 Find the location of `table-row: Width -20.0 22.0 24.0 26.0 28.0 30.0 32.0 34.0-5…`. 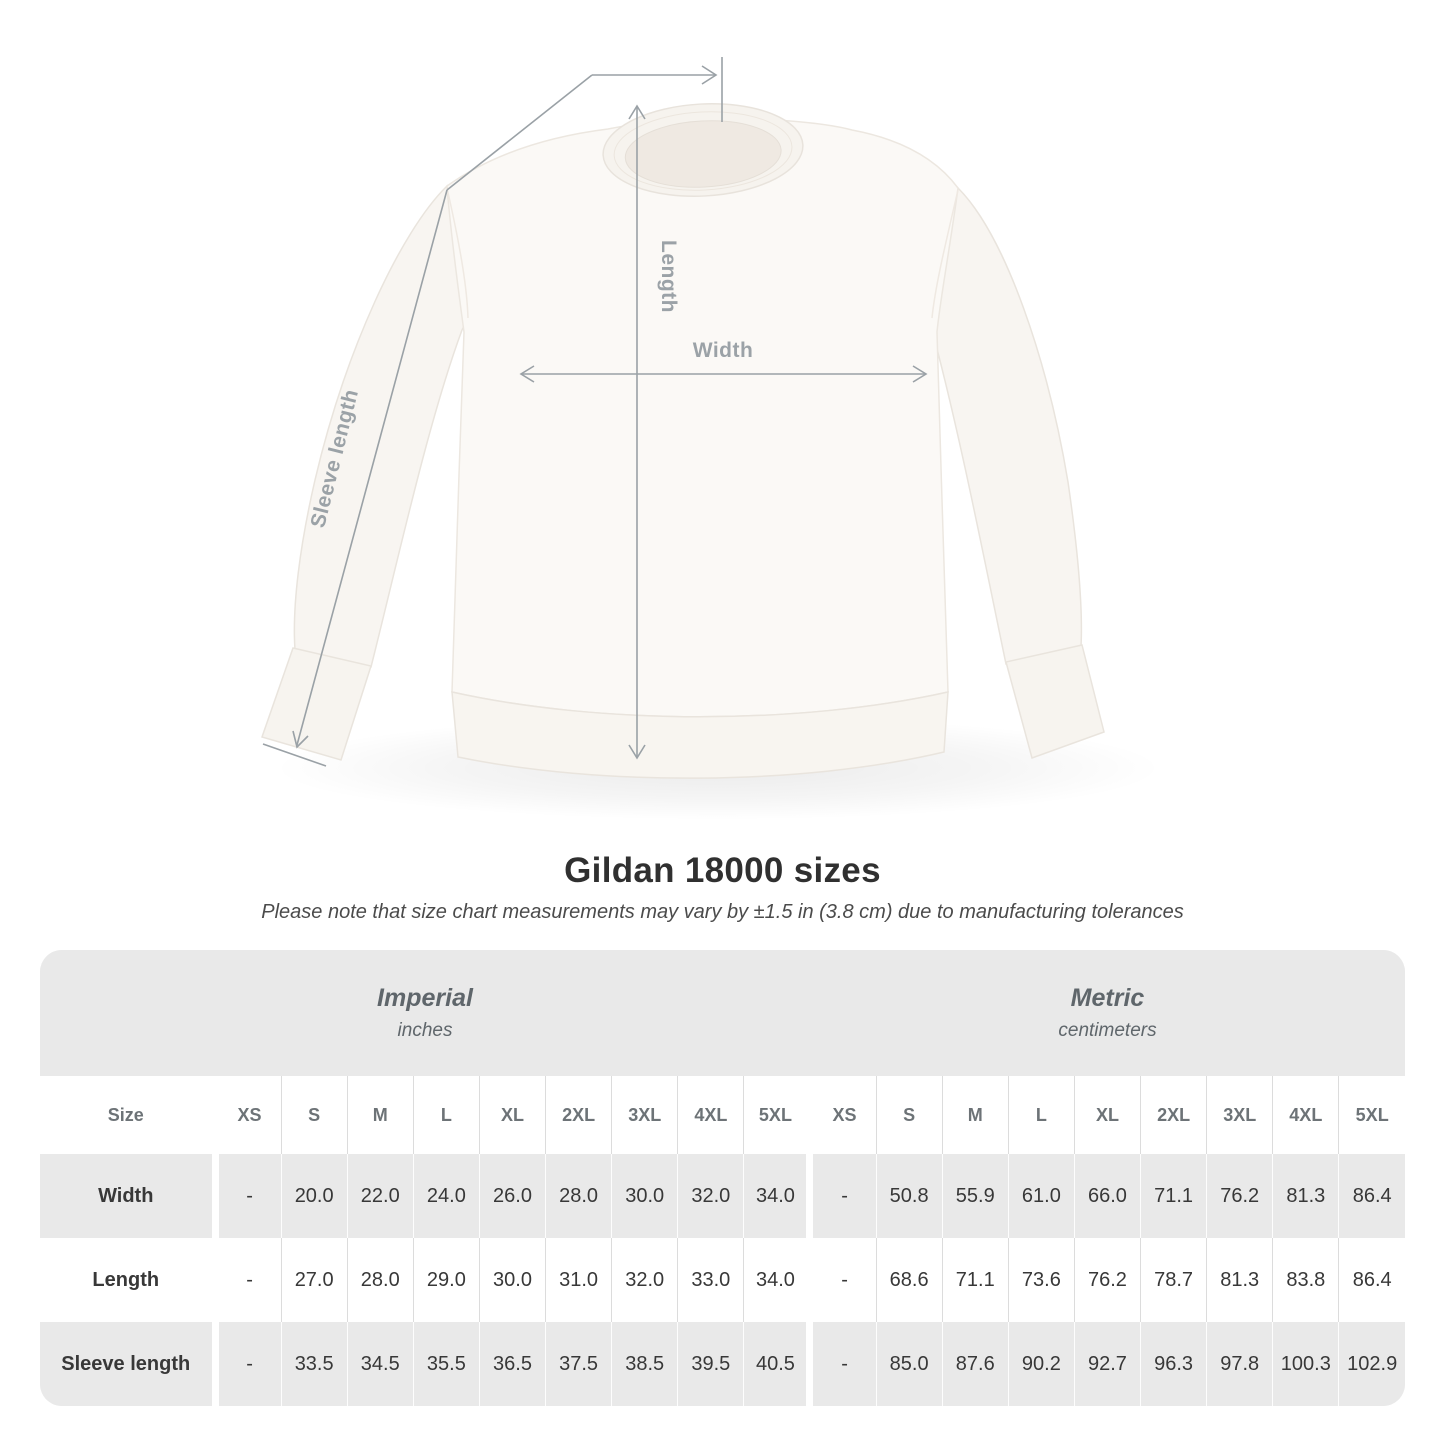

table-row: Width -20.0 22.0 24.0 26.0 28.0 30.0 32.0 34.0-5… is located at coordinates (722, 1196).